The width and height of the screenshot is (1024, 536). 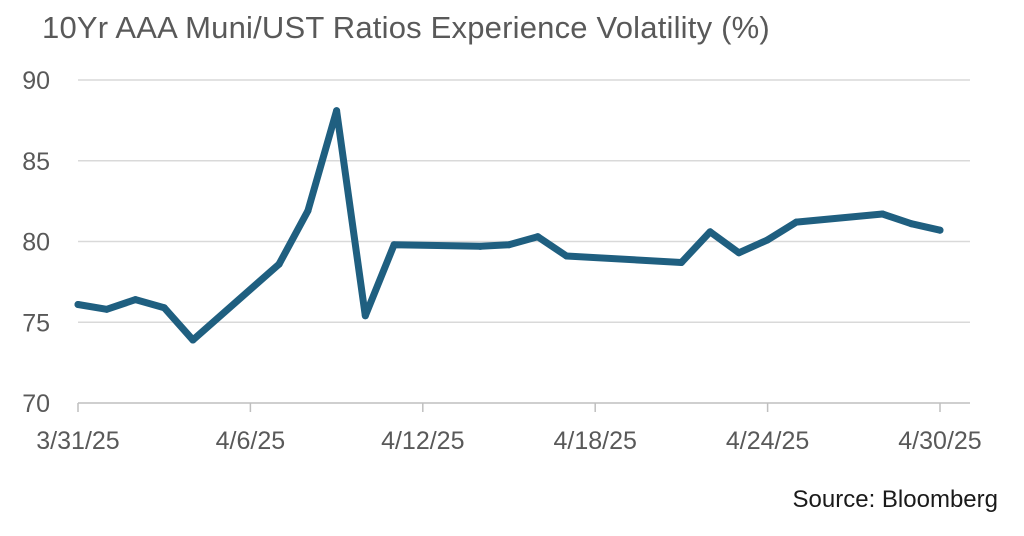 I want to click on y-axis-tick-labels: 70 75 80 85 90, so click(x=36, y=242).